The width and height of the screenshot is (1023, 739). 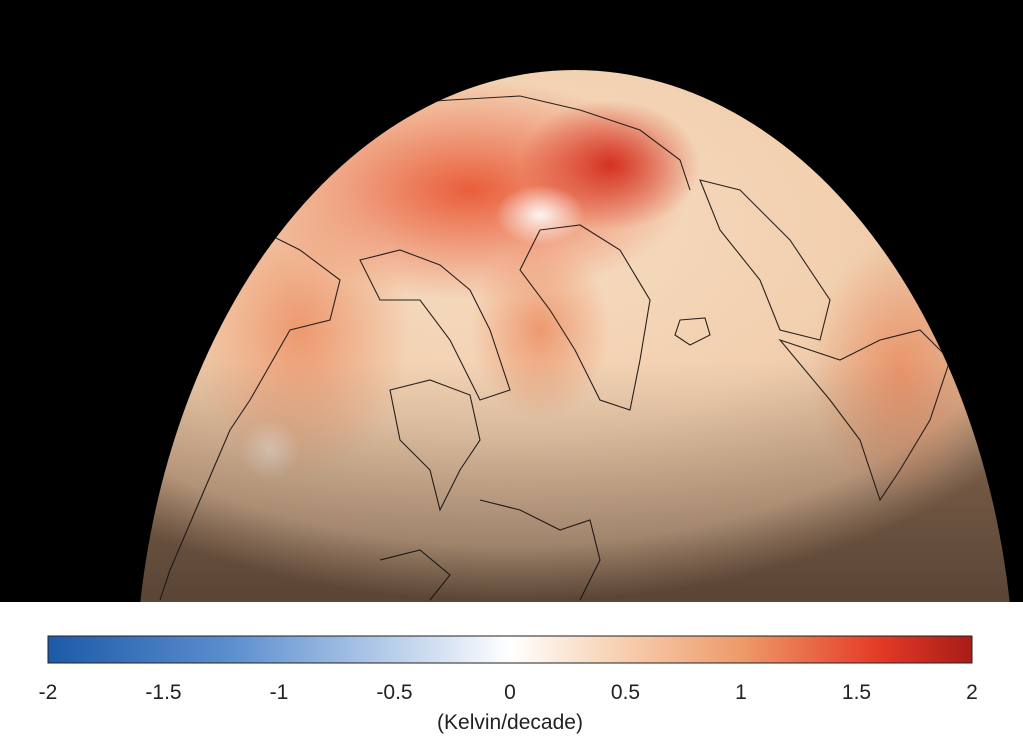 I want to click on colorbar-tick-label: 2, so click(x=972, y=692).